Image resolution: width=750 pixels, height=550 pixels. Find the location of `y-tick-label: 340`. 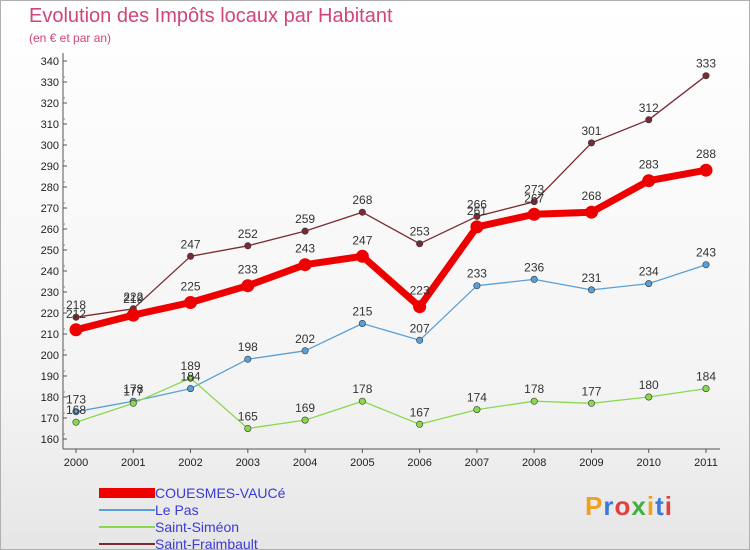

y-tick-label: 340 is located at coordinates (50, 62).